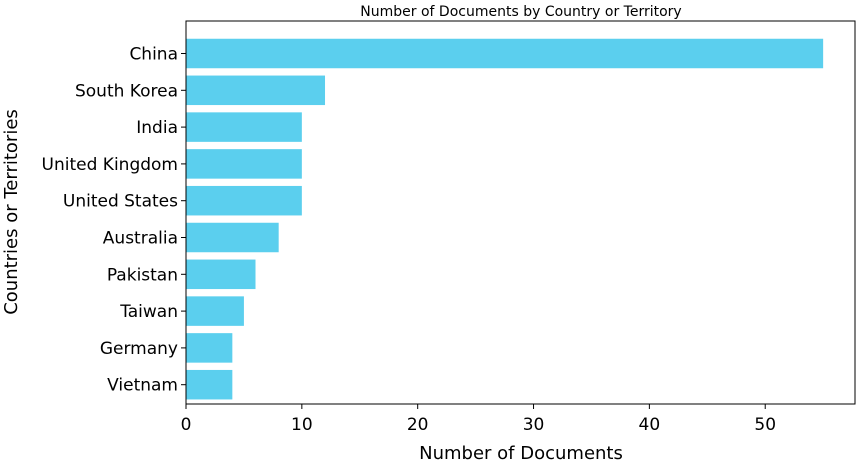 Image resolution: width=858 pixels, height=463 pixels. I want to click on bar-china, so click(505, 53).